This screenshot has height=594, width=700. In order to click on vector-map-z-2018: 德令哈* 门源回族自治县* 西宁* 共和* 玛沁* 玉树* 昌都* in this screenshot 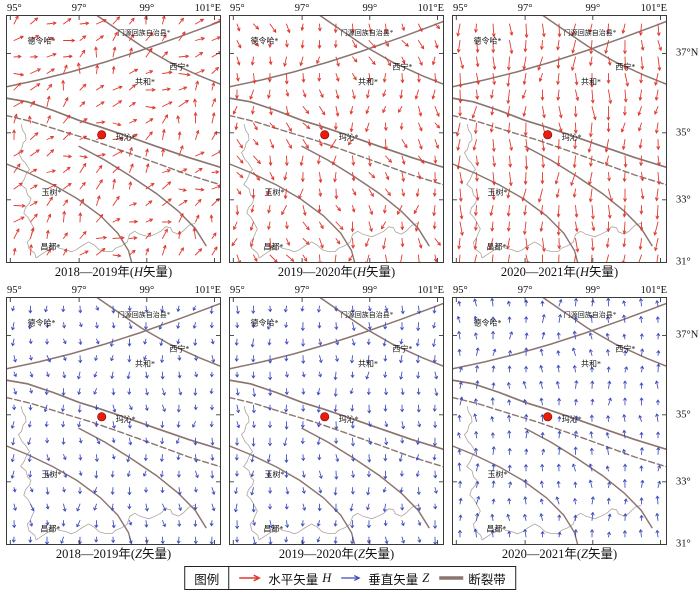, I will do `click(113, 421)`.